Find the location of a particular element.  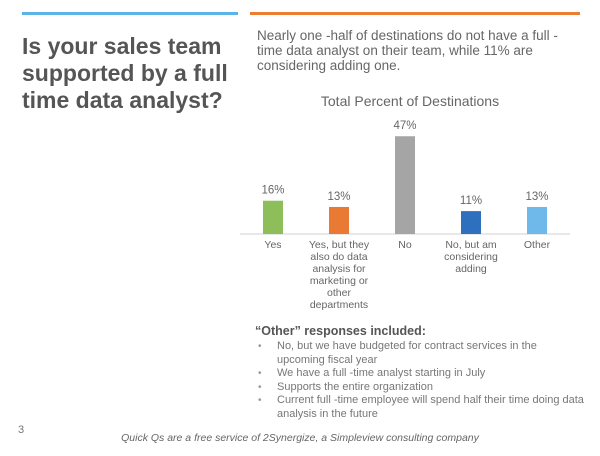

page-number: 3 is located at coordinates (21, 430).